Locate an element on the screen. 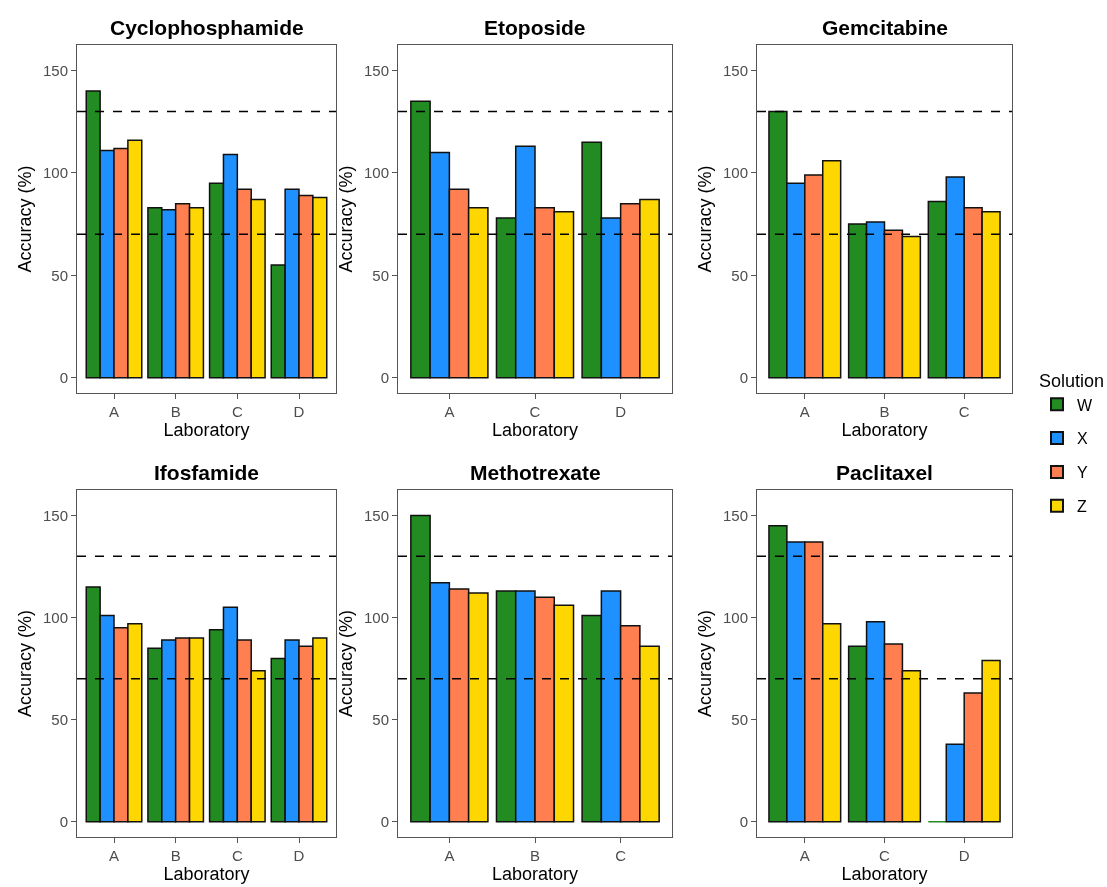 Image resolution: width=1107 pixels, height=887 pixels. chart-title: Ifosfamide is located at coordinates (207, 472).